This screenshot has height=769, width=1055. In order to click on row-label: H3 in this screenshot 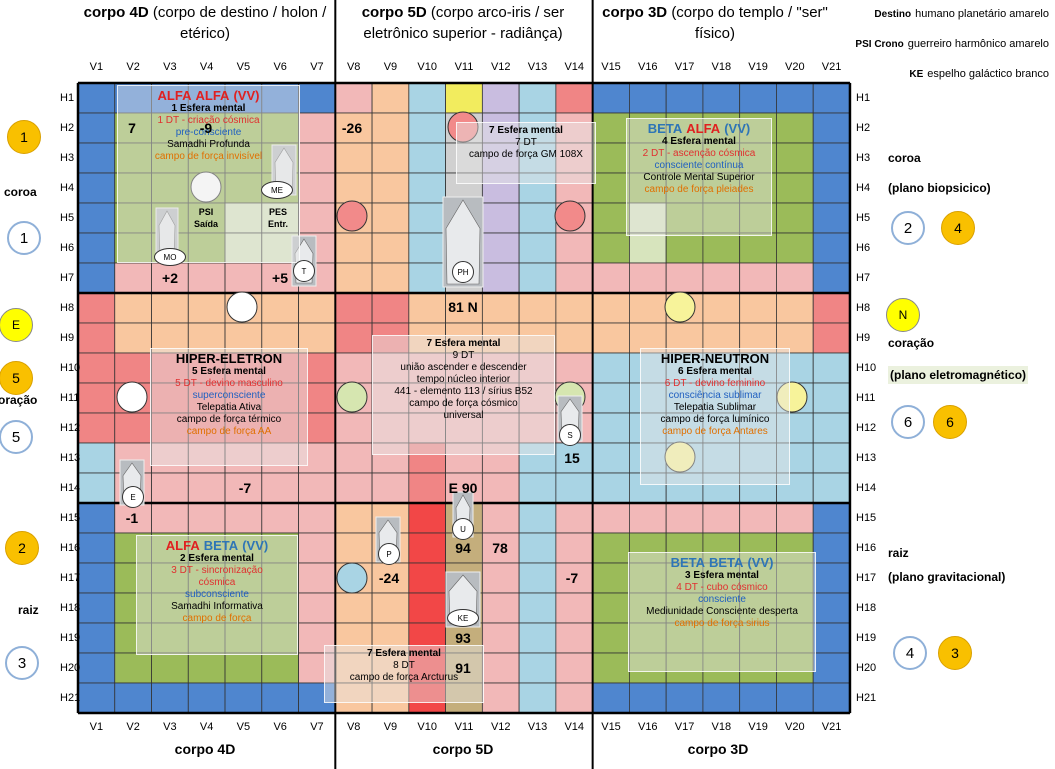, I will do `click(67, 158)`.